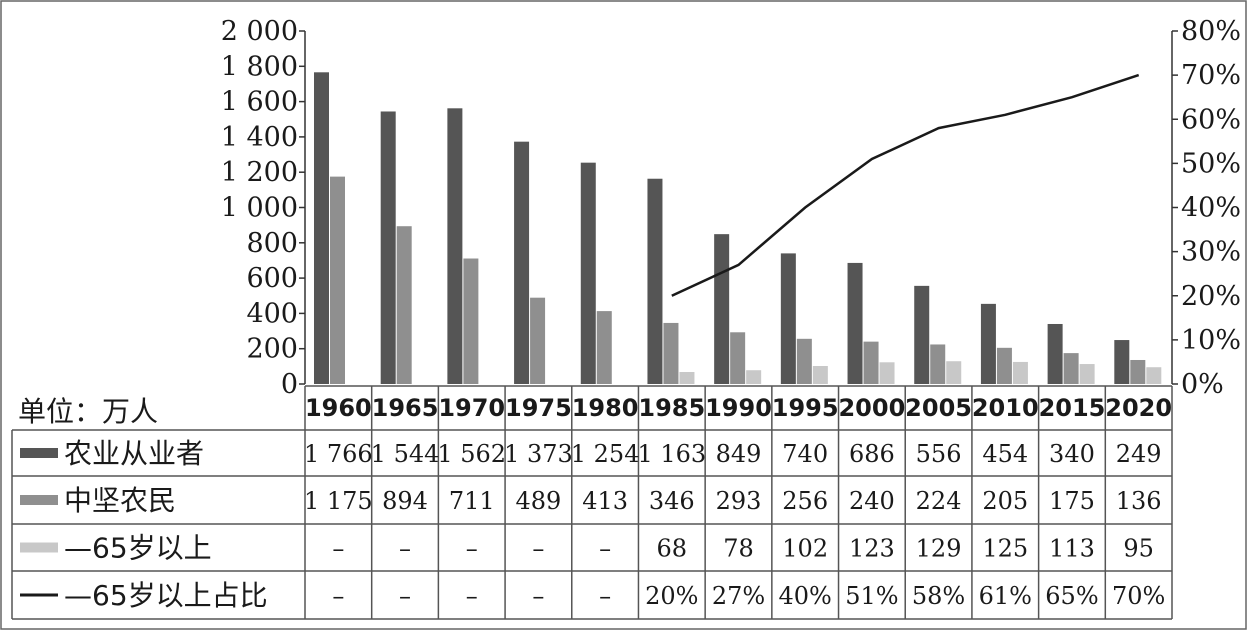  I want to click on data-label: 1 544, so click(405, 454).